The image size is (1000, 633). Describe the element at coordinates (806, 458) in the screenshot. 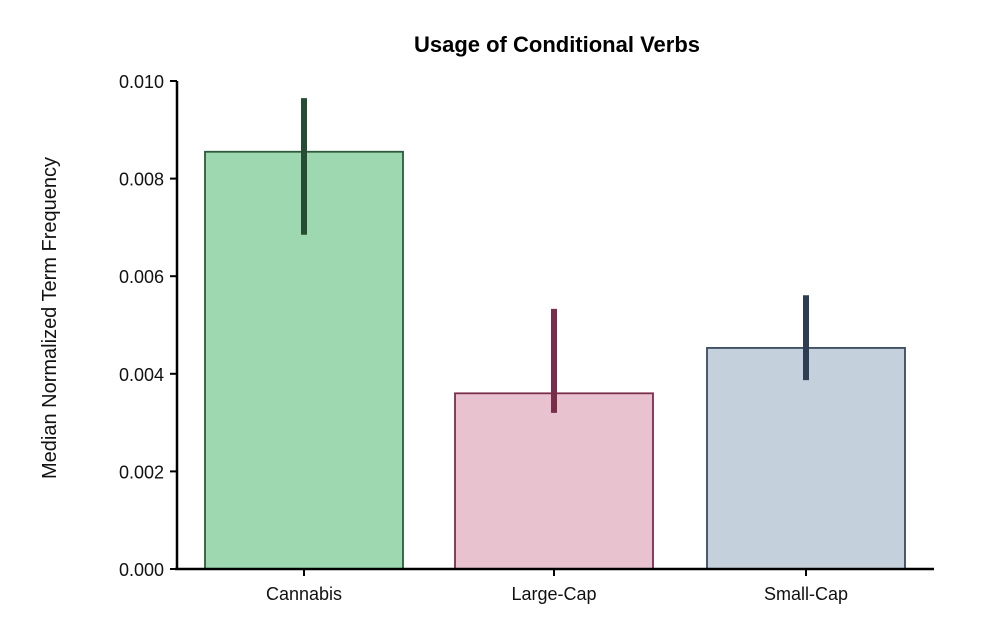

I see `bar-small-cap` at that location.